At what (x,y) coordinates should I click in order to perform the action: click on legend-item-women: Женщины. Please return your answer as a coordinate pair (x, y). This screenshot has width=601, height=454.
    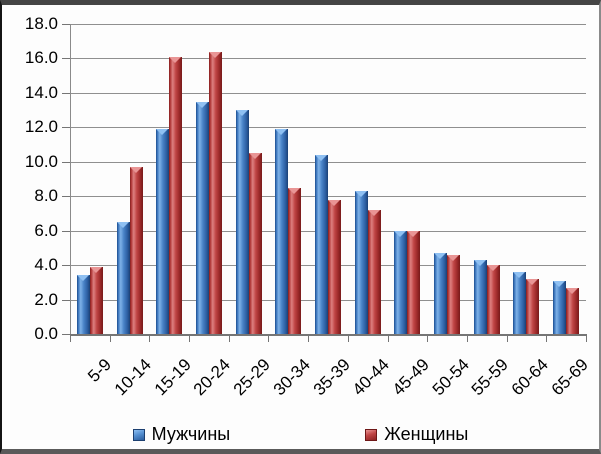
    Looking at the image, I should click on (416, 434).